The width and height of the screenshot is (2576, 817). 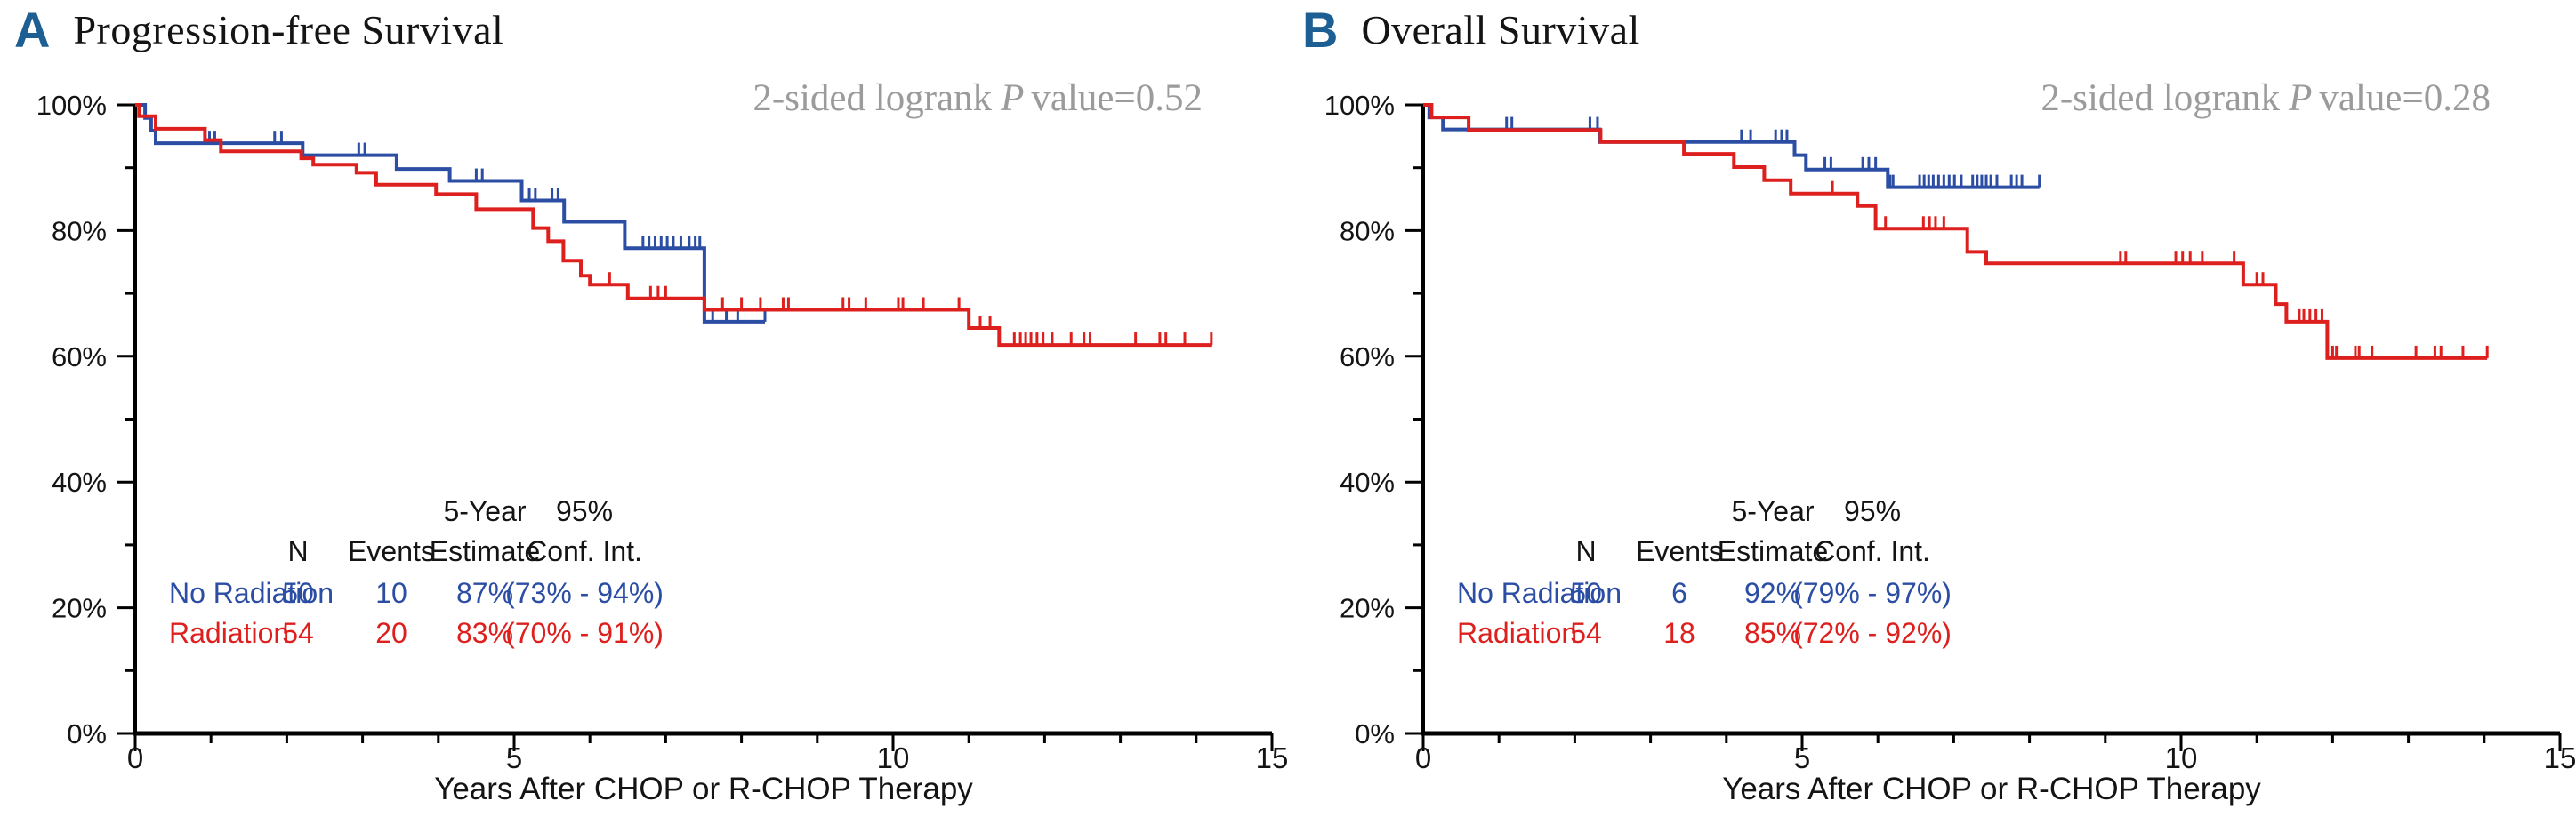 What do you see at coordinates (1772, 593) in the screenshot?
I see `table-cell: 92%` at bounding box center [1772, 593].